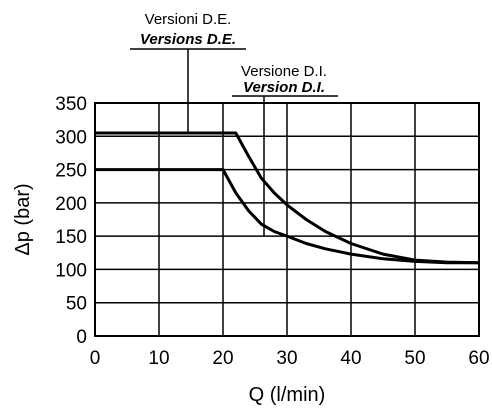  I want to click on y-tick-label: 300, so click(71, 137).